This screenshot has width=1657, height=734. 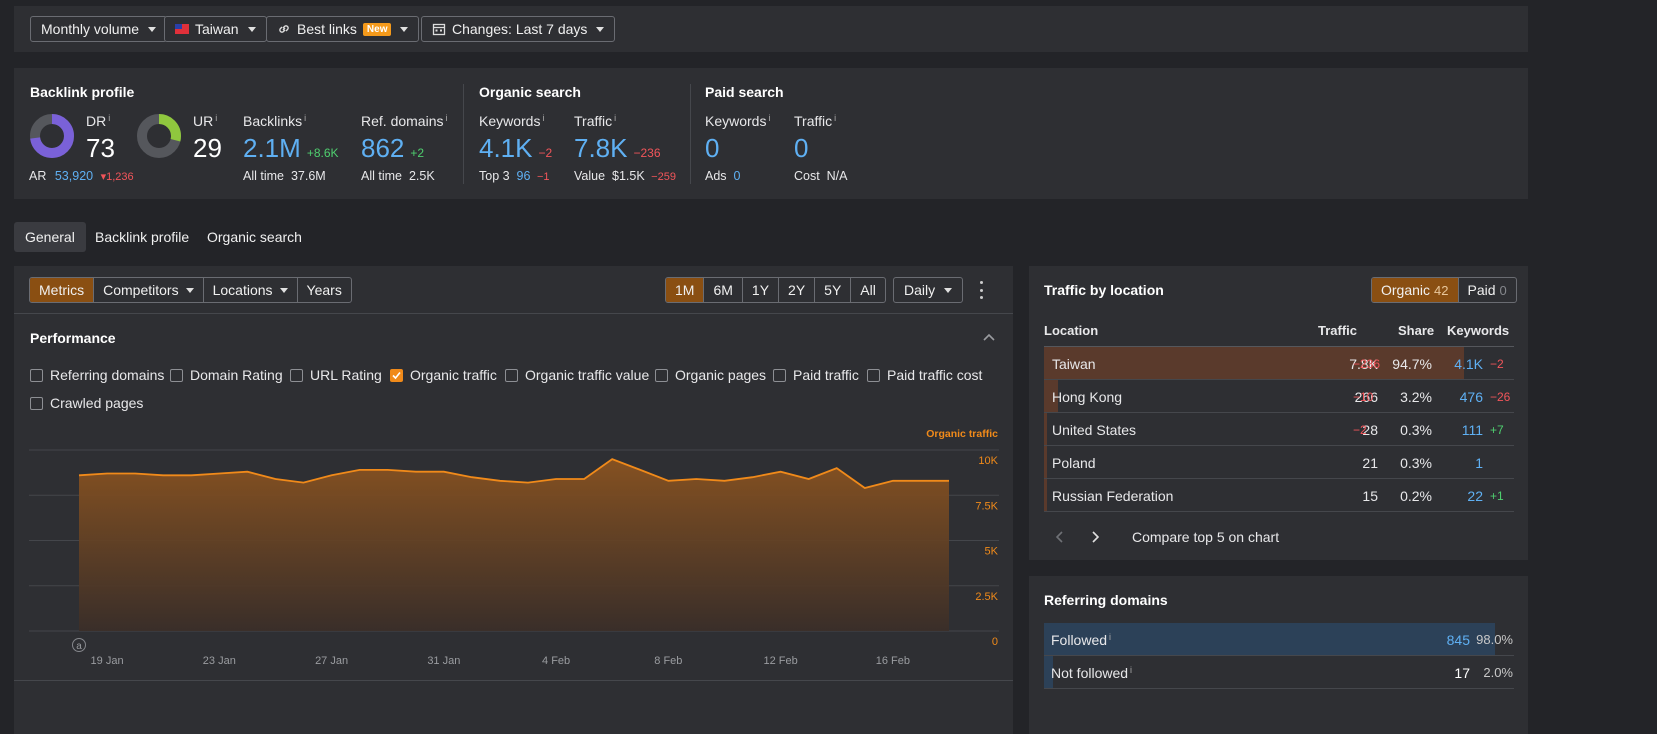 I want to click on location-name: Poland, so click(x=1074, y=463).